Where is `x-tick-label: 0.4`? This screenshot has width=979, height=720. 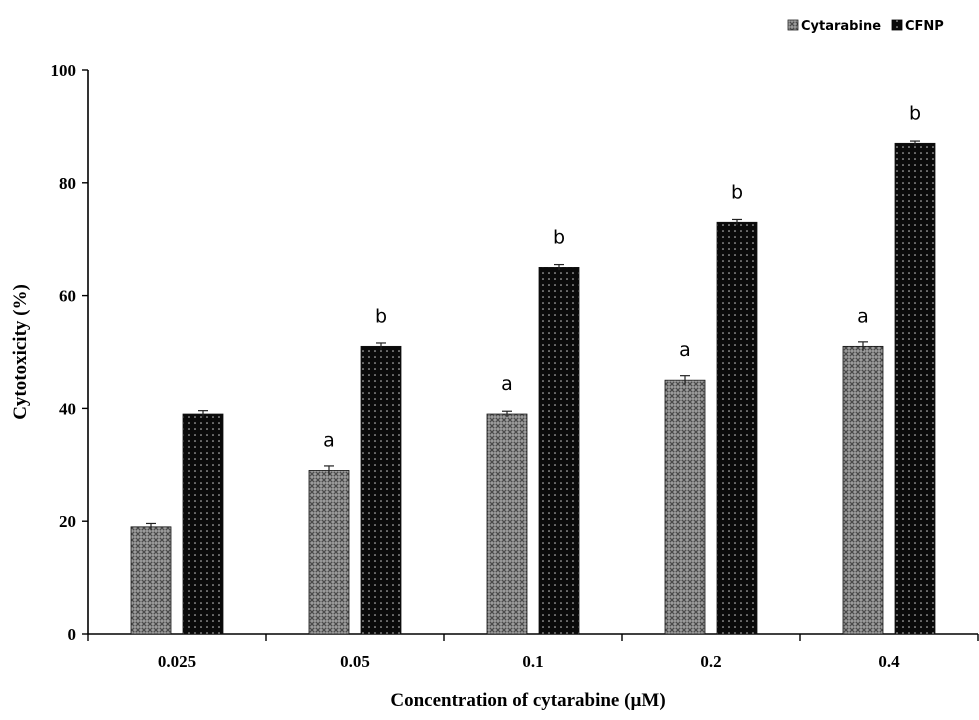 x-tick-label: 0.4 is located at coordinates (889, 661).